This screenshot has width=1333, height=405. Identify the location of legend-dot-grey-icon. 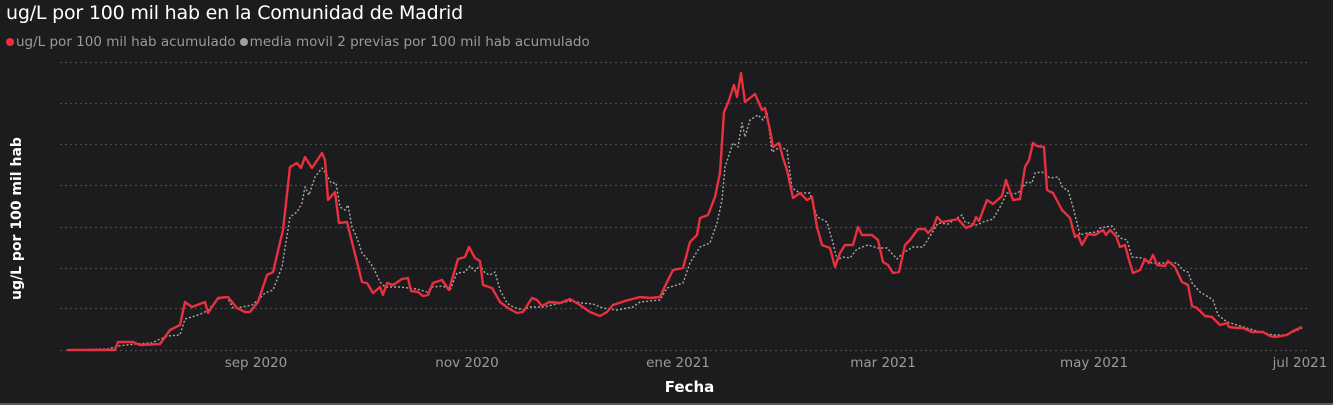
(243, 42).